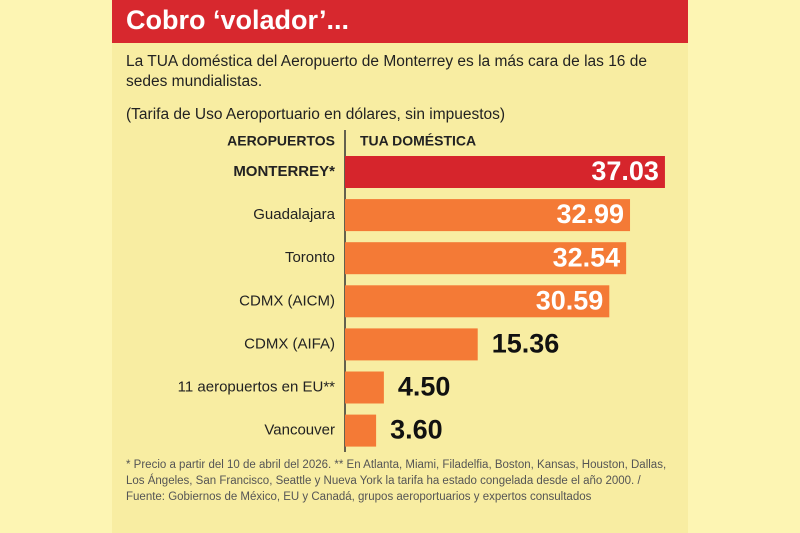 This screenshot has height=533, width=800. What do you see at coordinates (289, 343) in the screenshot?
I see `y-tick-label: CDMX (AIFA)` at bounding box center [289, 343].